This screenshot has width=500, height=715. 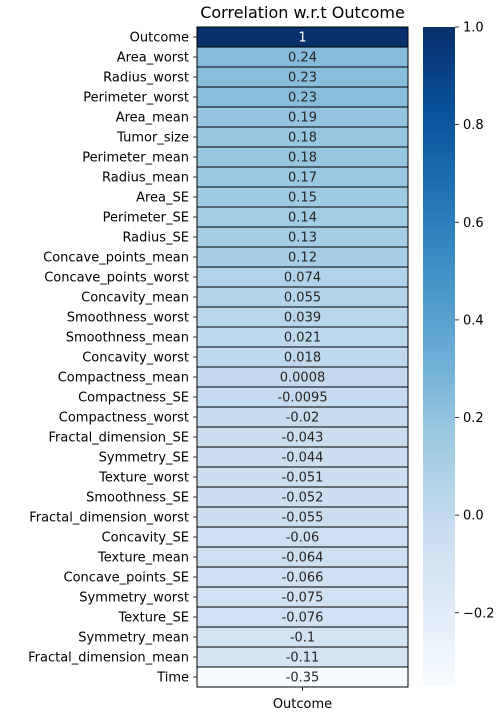 What do you see at coordinates (143, 478) in the screenshot?
I see `y-tick-label: Texture_worst` at bounding box center [143, 478].